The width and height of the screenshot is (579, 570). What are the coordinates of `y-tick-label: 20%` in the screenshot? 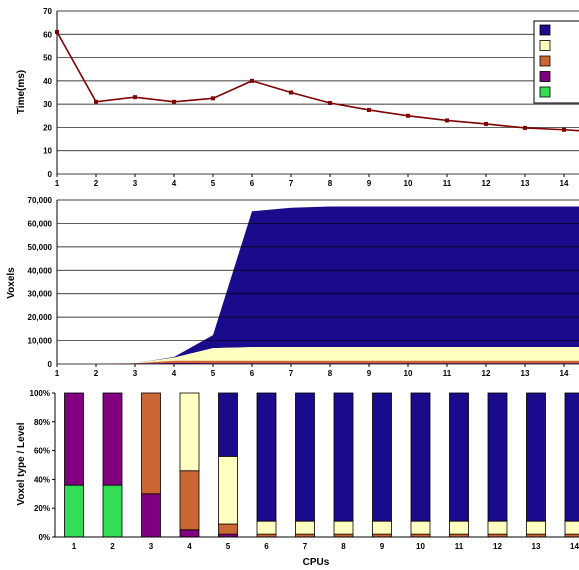 It's located at (42, 508).